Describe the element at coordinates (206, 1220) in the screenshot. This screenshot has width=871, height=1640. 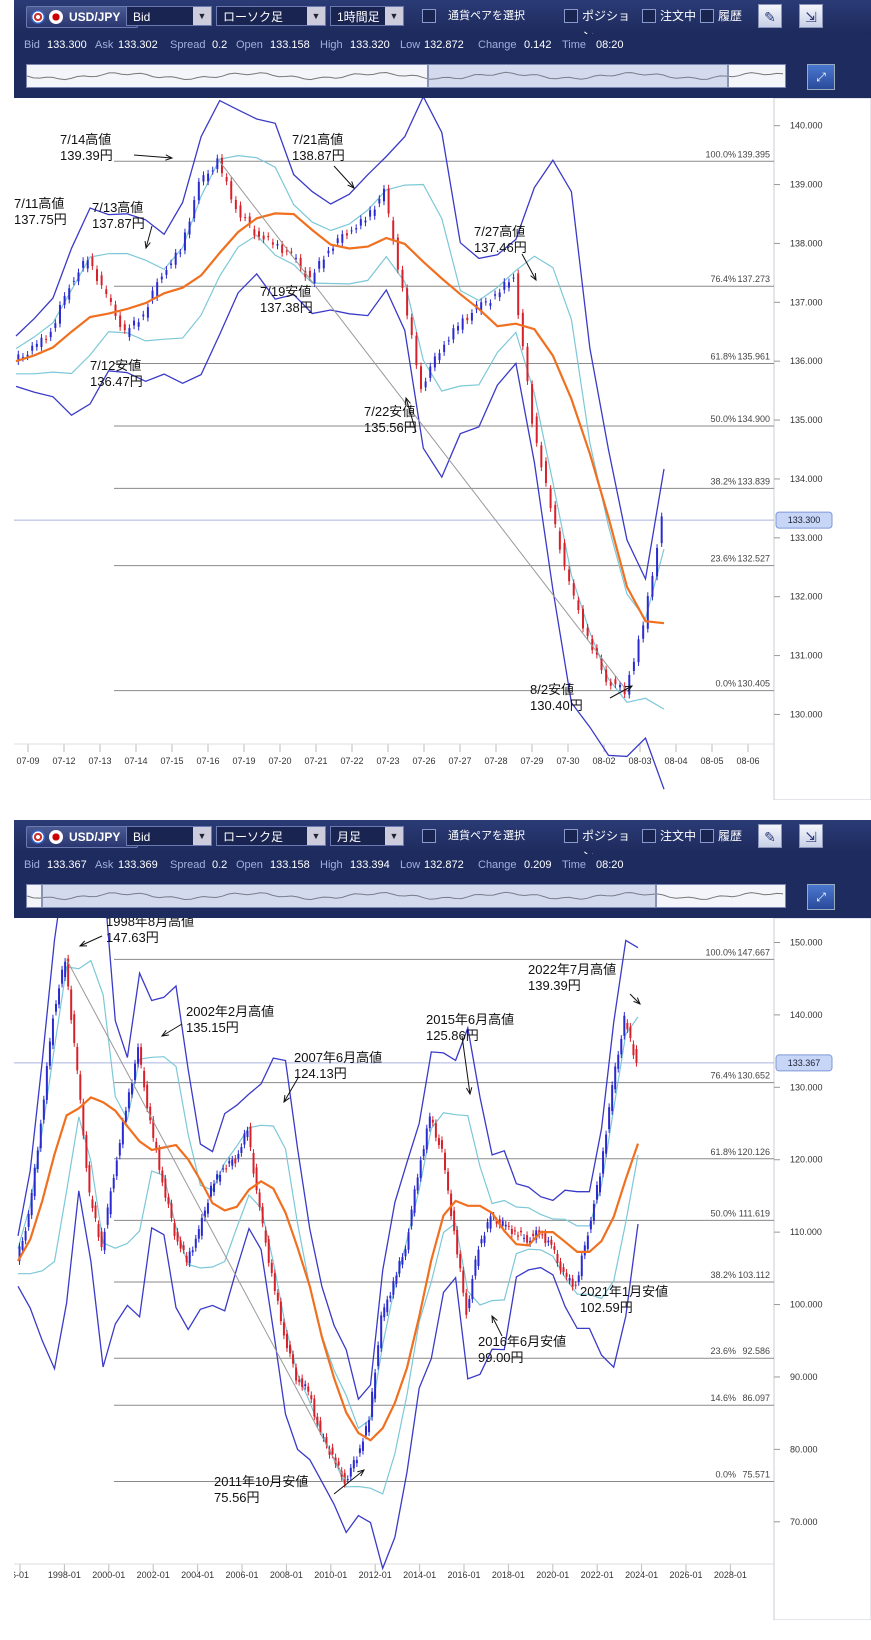
I see `trend-line` at that location.